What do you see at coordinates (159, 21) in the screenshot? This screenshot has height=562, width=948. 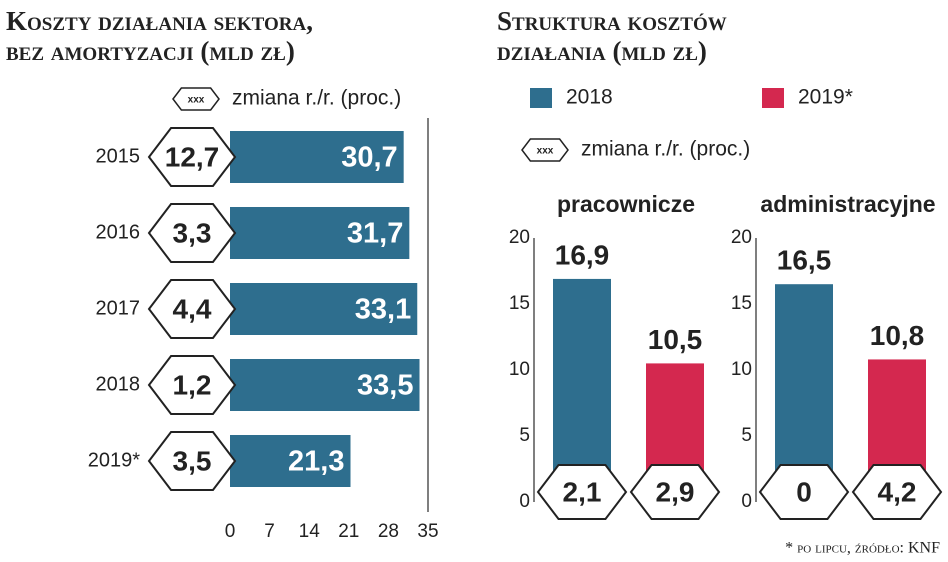 I see `chart-title: Koszty działania sektora,` at bounding box center [159, 21].